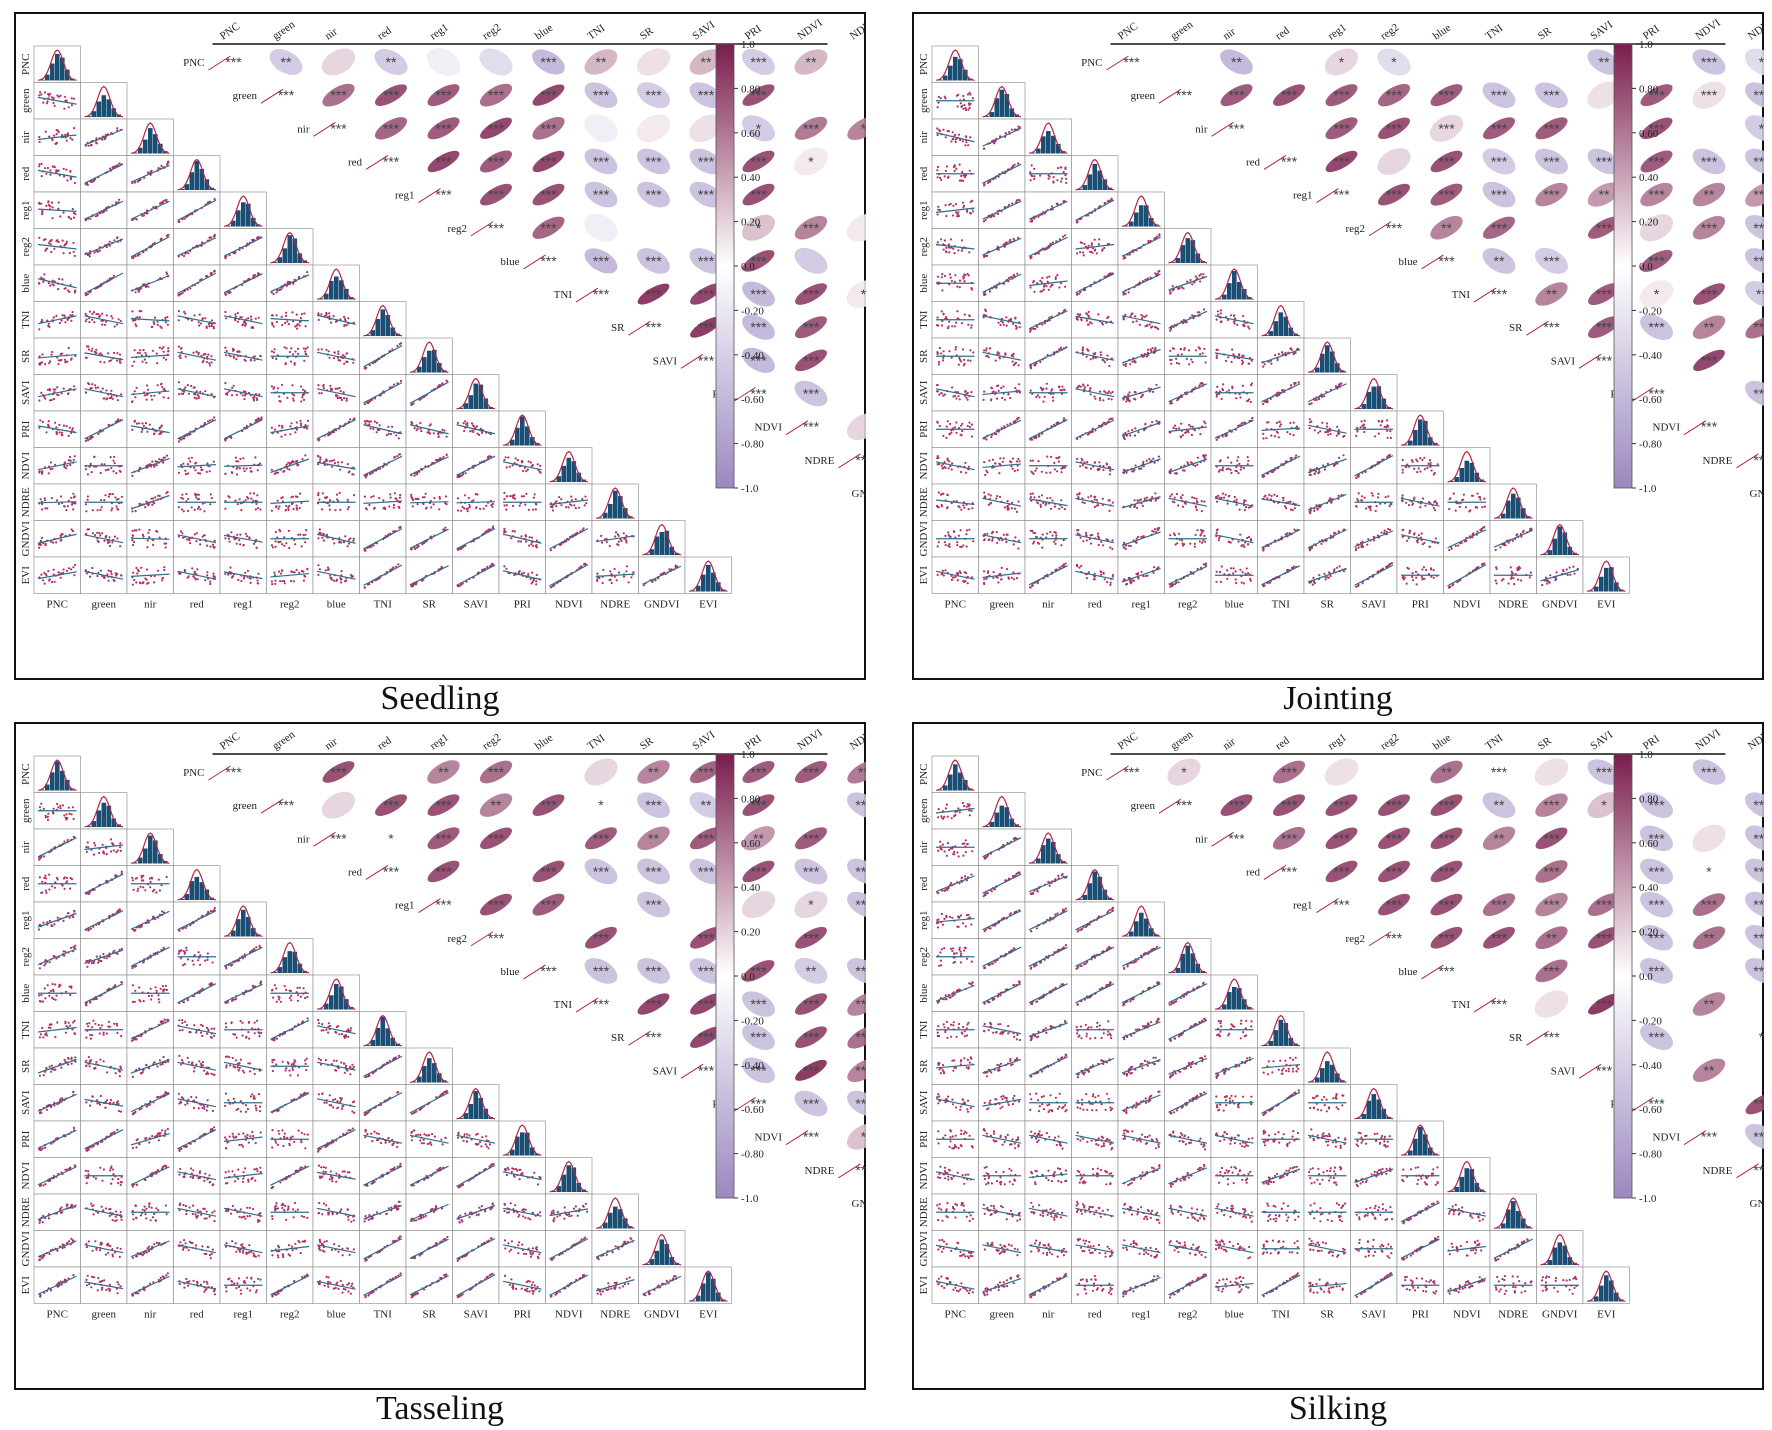  What do you see at coordinates (859, 494) in the screenshot?
I see `row-label-upper: GNDVI` at bounding box center [859, 494].